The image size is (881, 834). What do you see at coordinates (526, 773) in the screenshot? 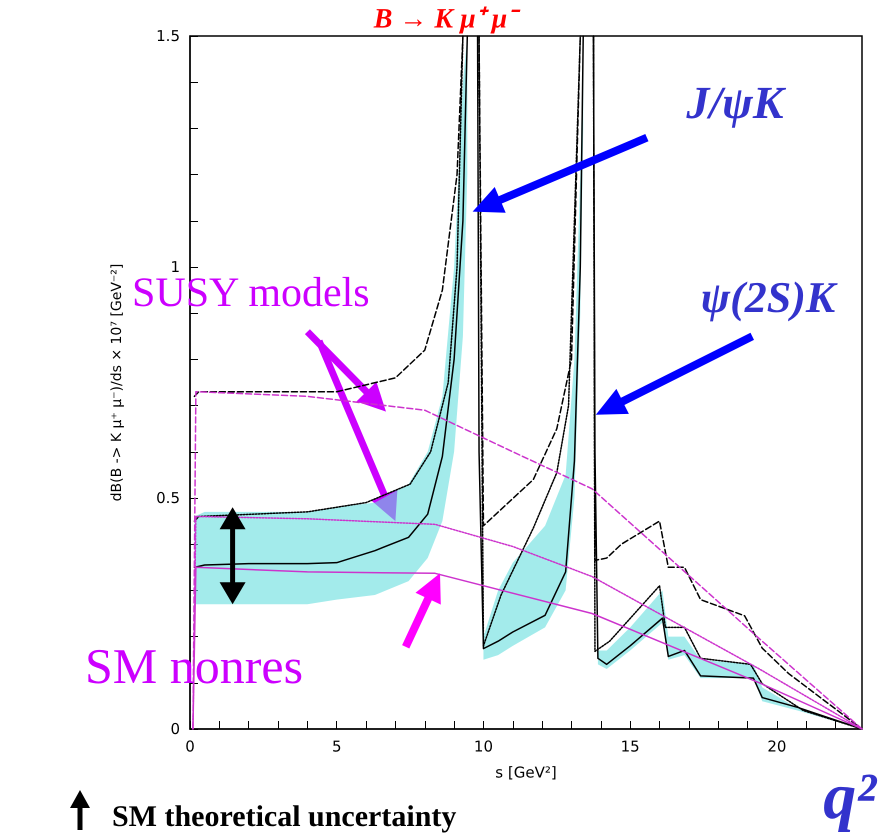
I see `x-axis-title: s [GeV²]` at bounding box center [526, 773].